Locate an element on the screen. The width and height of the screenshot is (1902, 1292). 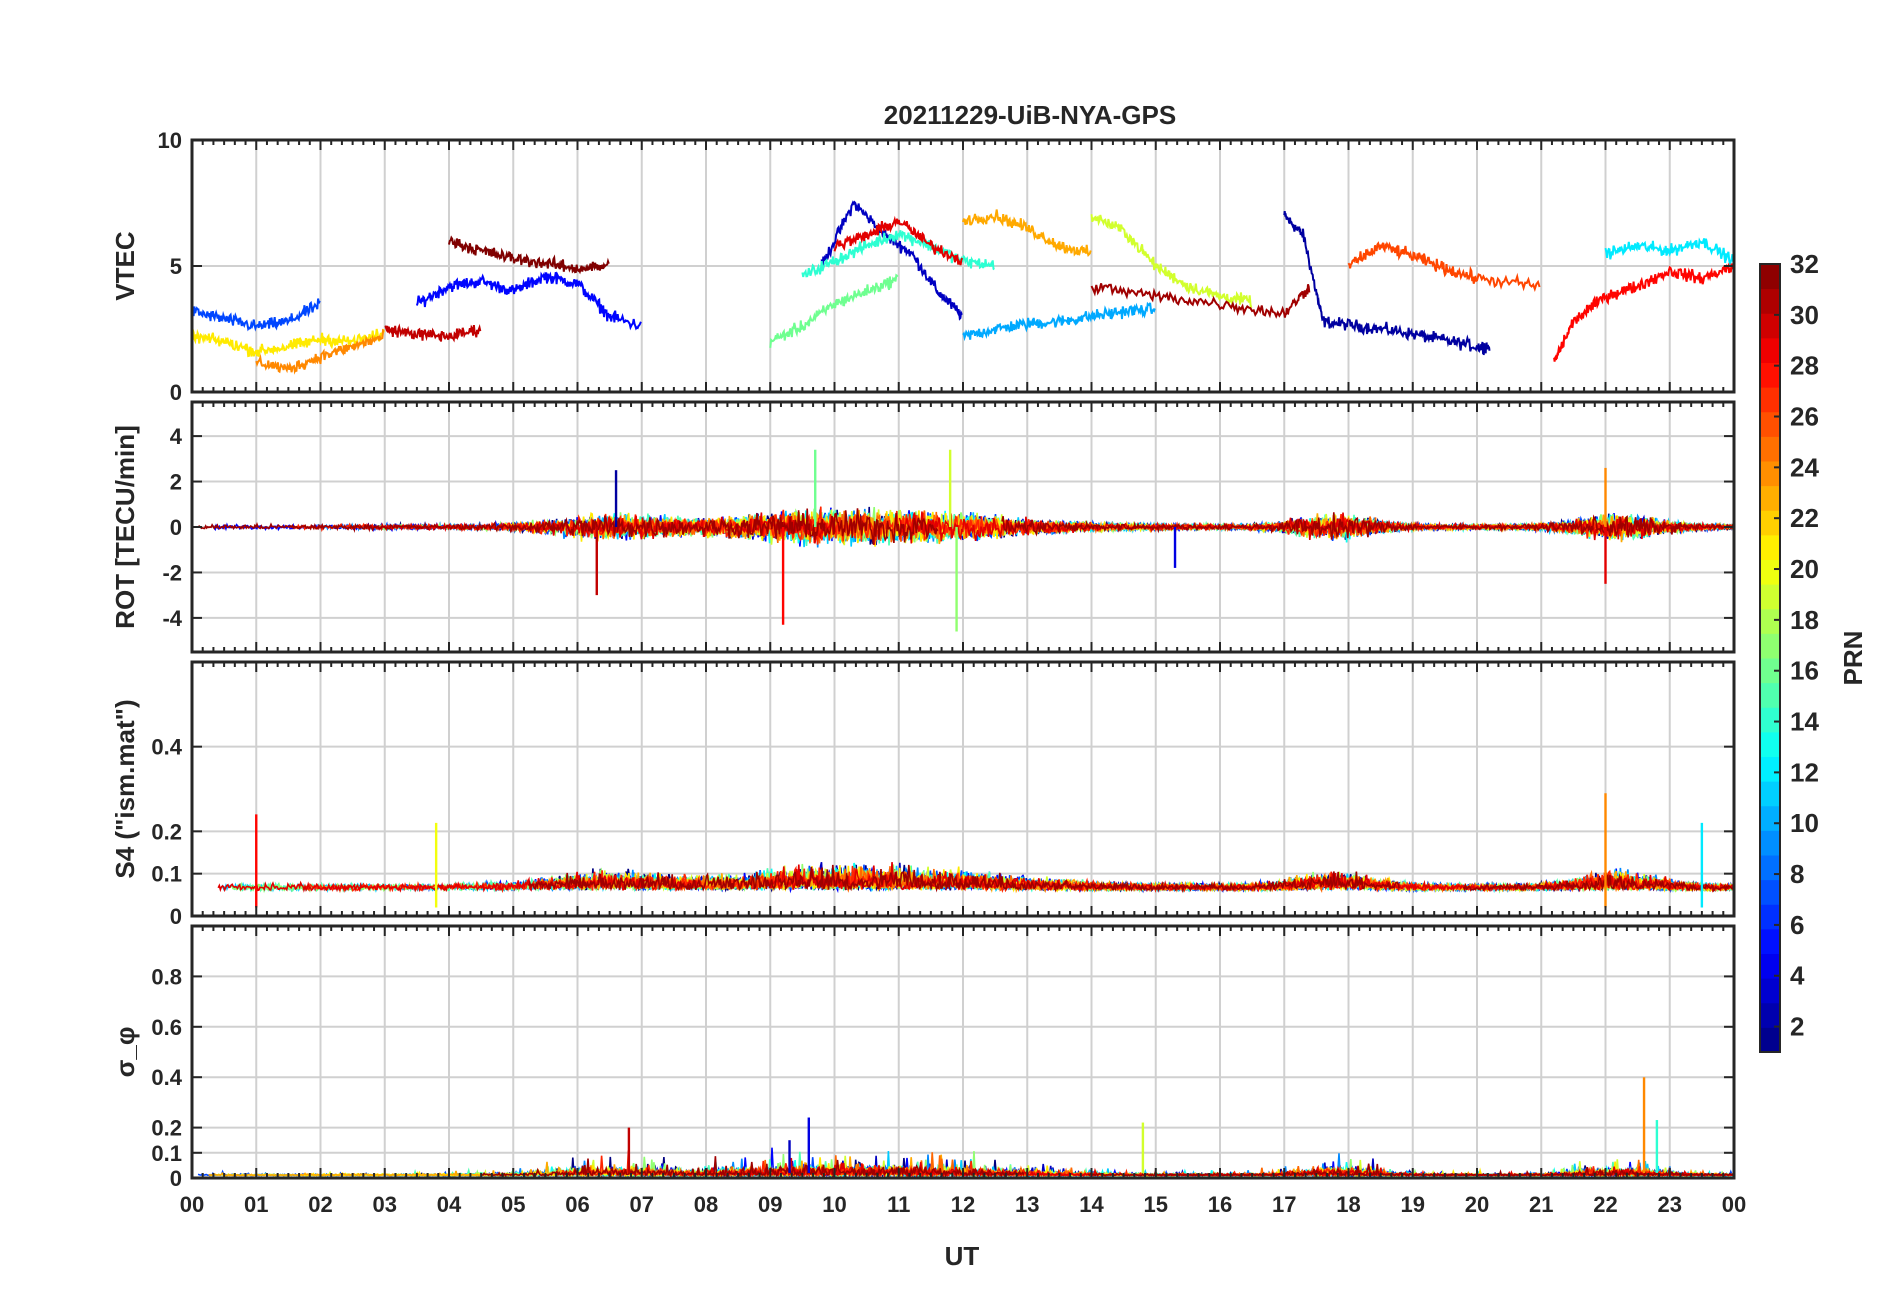
series-vtec is located at coordinates (963, 287).